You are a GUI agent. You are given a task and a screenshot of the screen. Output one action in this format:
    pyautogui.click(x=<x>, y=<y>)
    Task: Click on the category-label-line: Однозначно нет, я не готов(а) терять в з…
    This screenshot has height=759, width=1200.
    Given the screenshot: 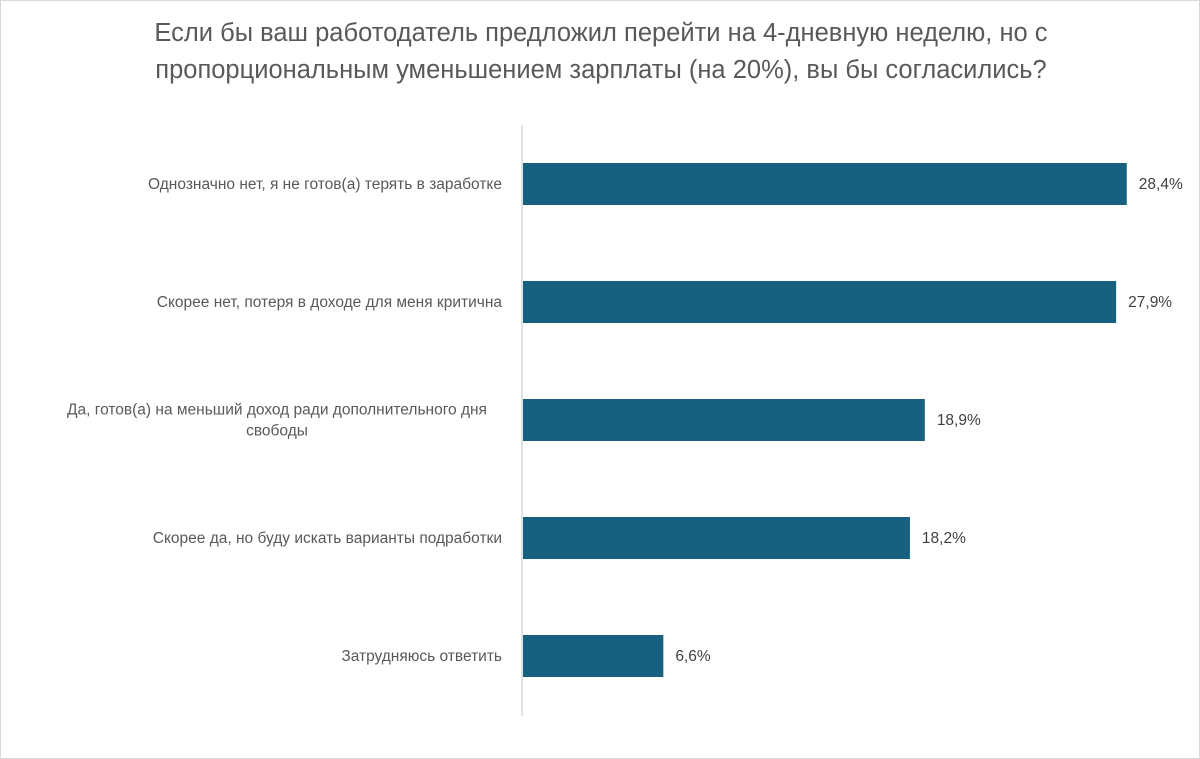 What is the action you would take?
    pyautogui.click(x=325, y=184)
    